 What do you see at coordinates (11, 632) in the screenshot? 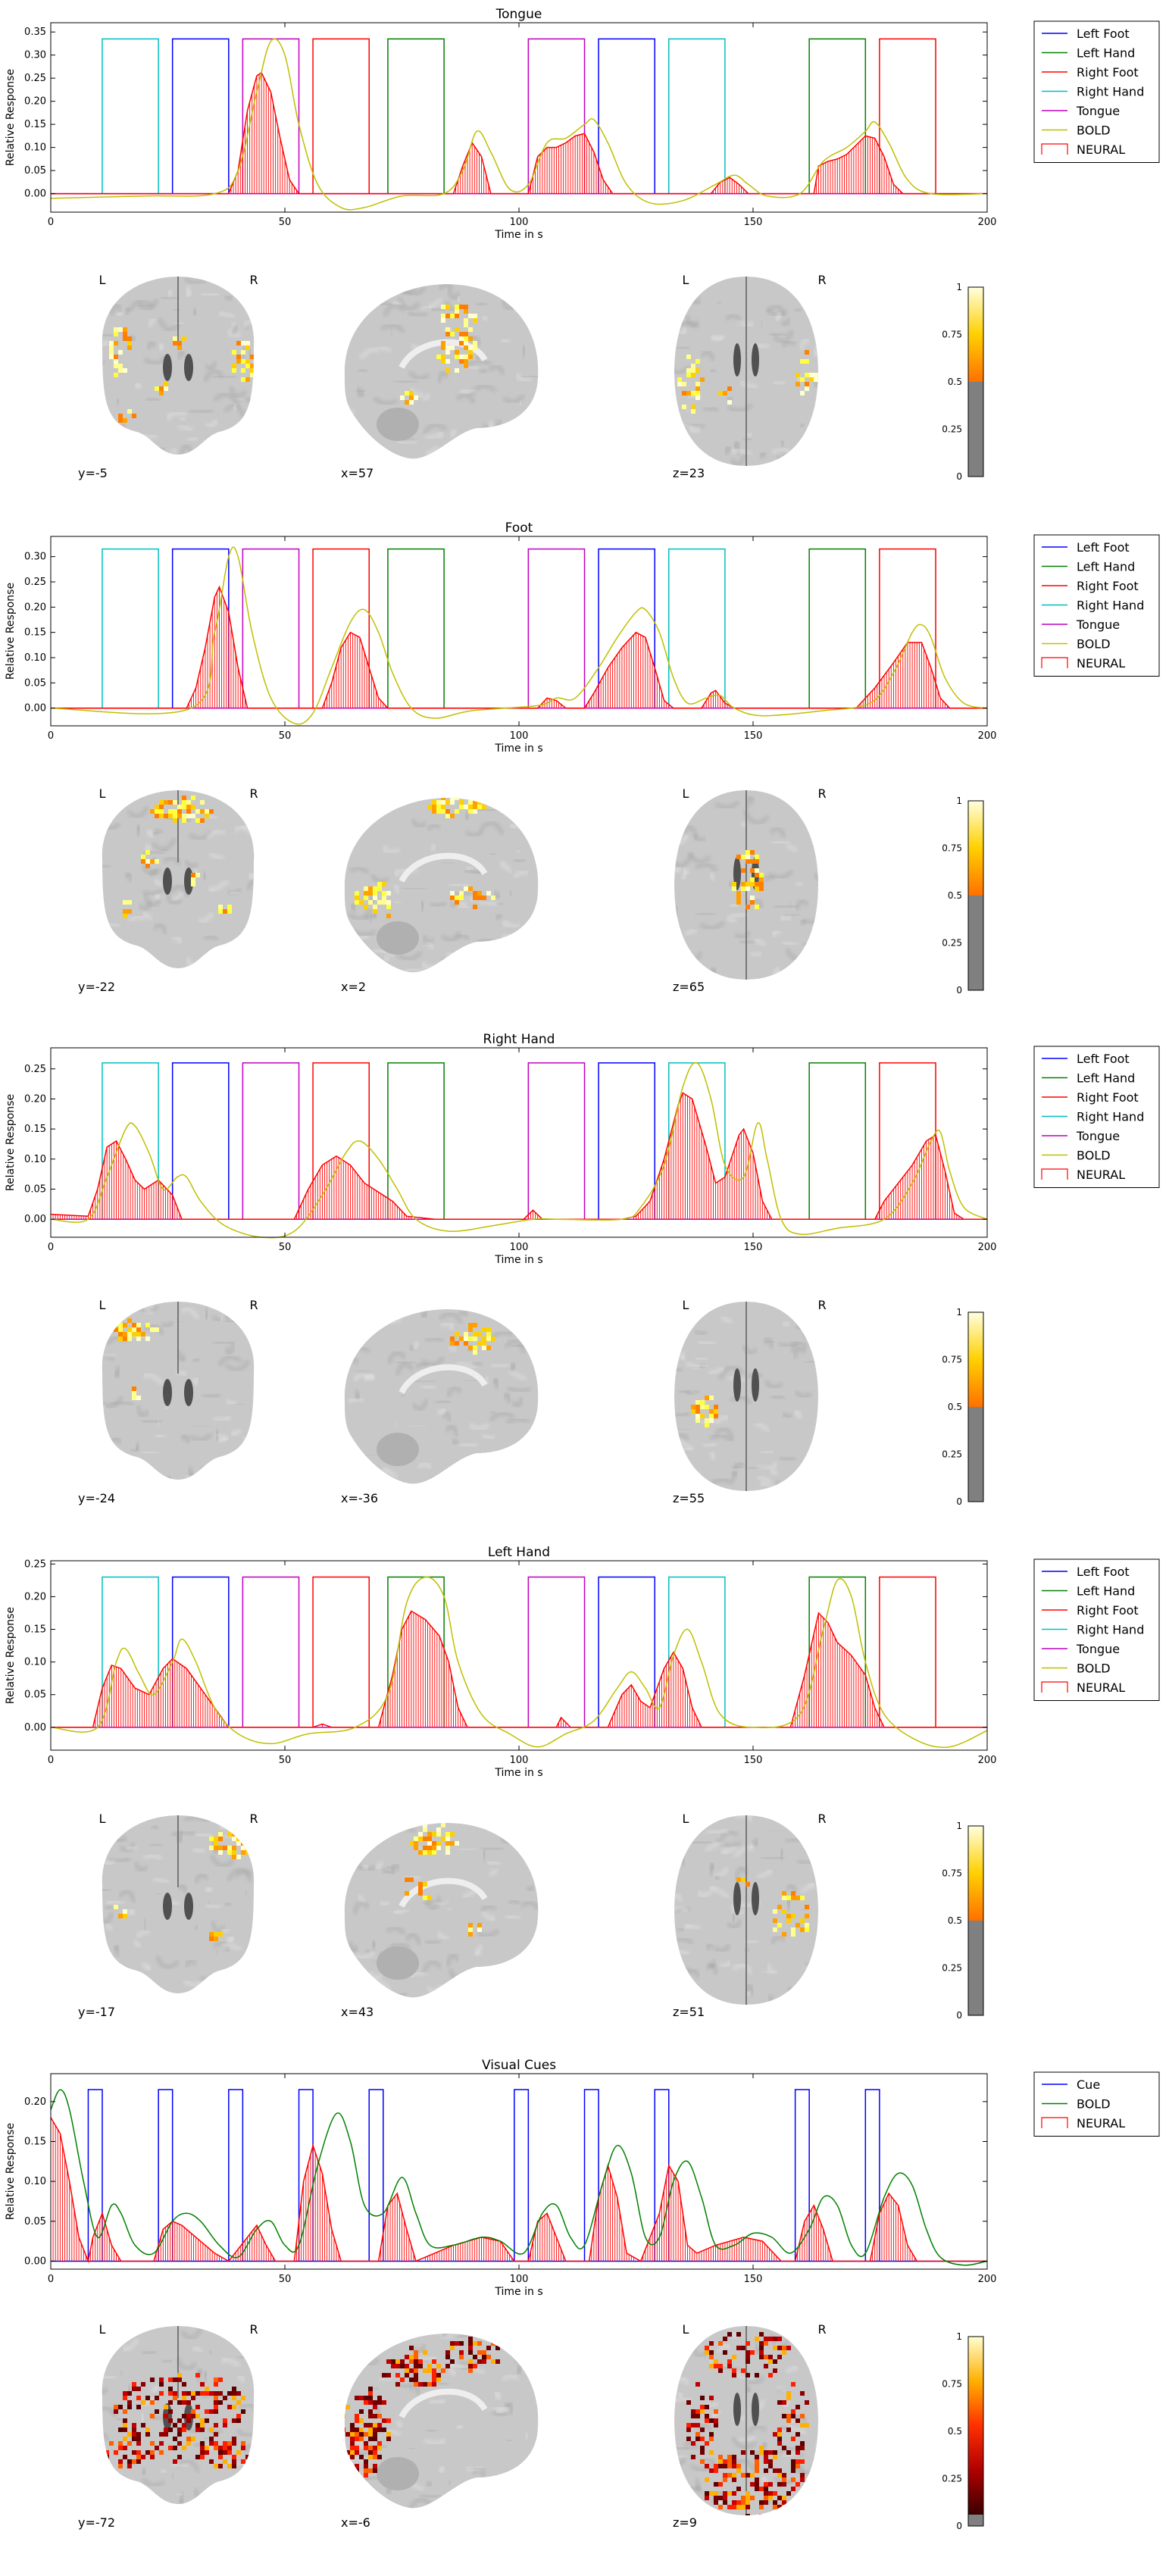
I see `y-axis-label: Relative Response` at bounding box center [11, 632].